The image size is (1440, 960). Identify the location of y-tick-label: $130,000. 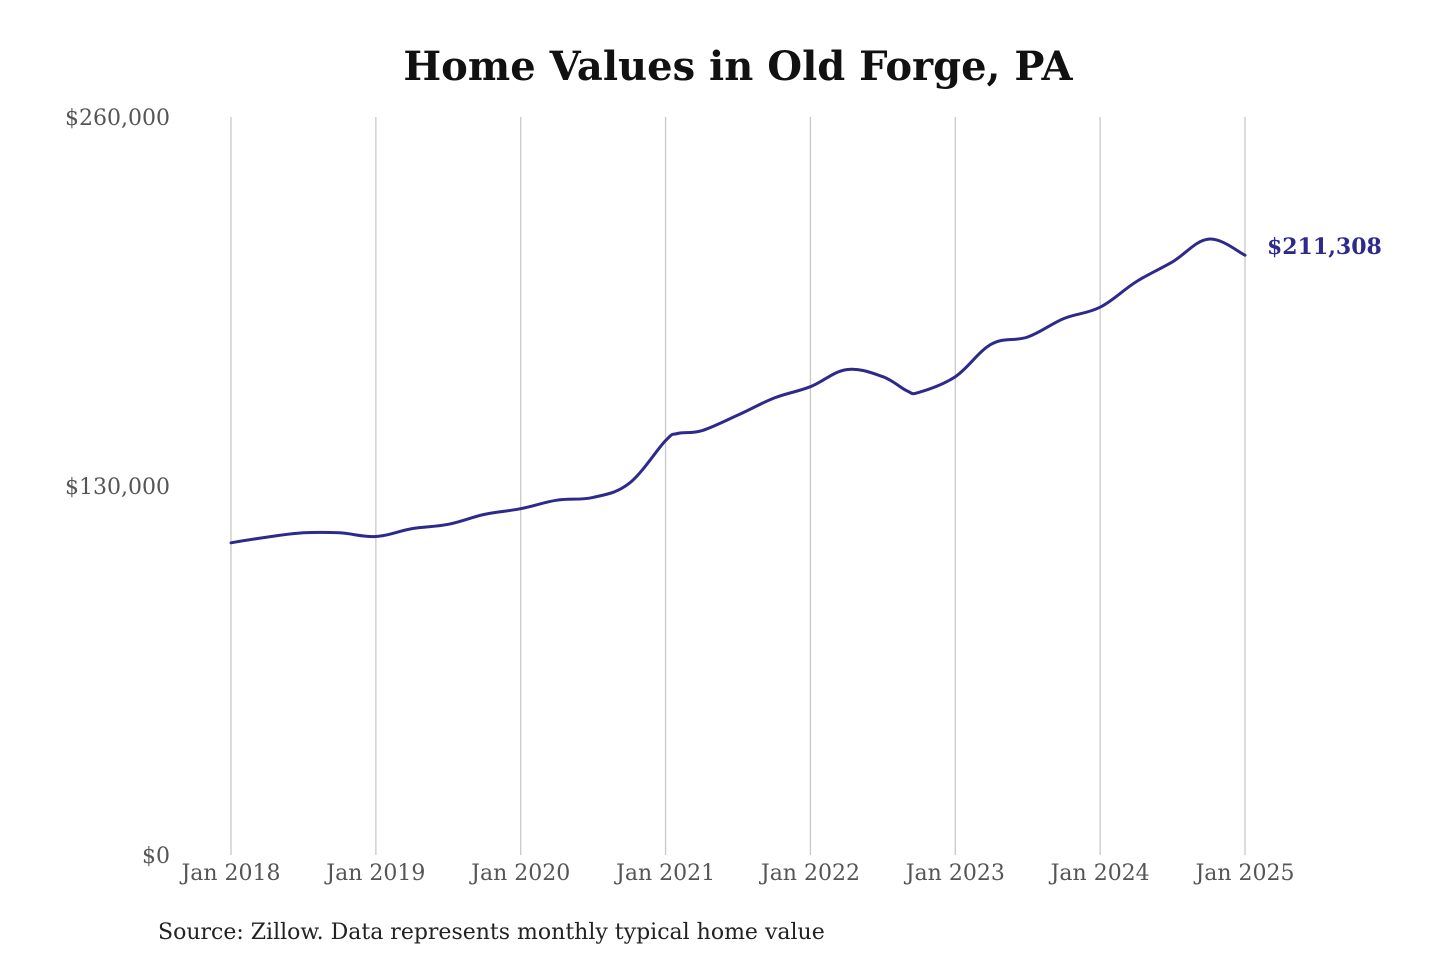
(117, 487).